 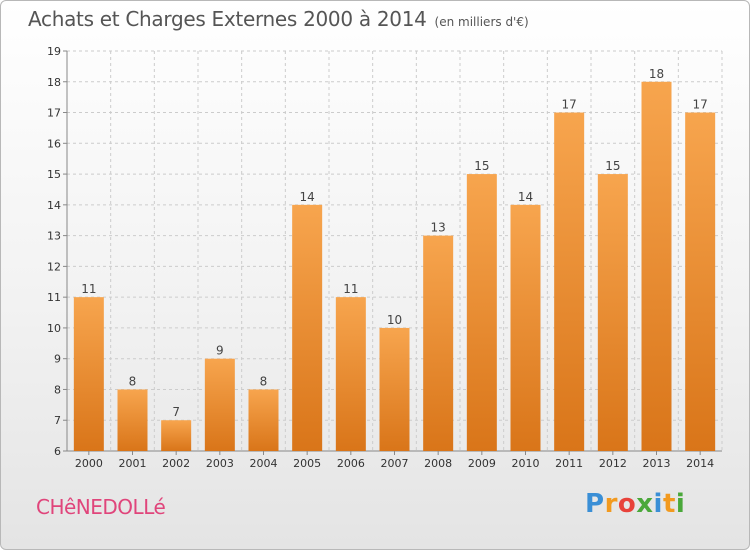 What do you see at coordinates (351, 463) in the screenshot?
I see `x-tick-label: 2006` at bounding box center [351, 463].